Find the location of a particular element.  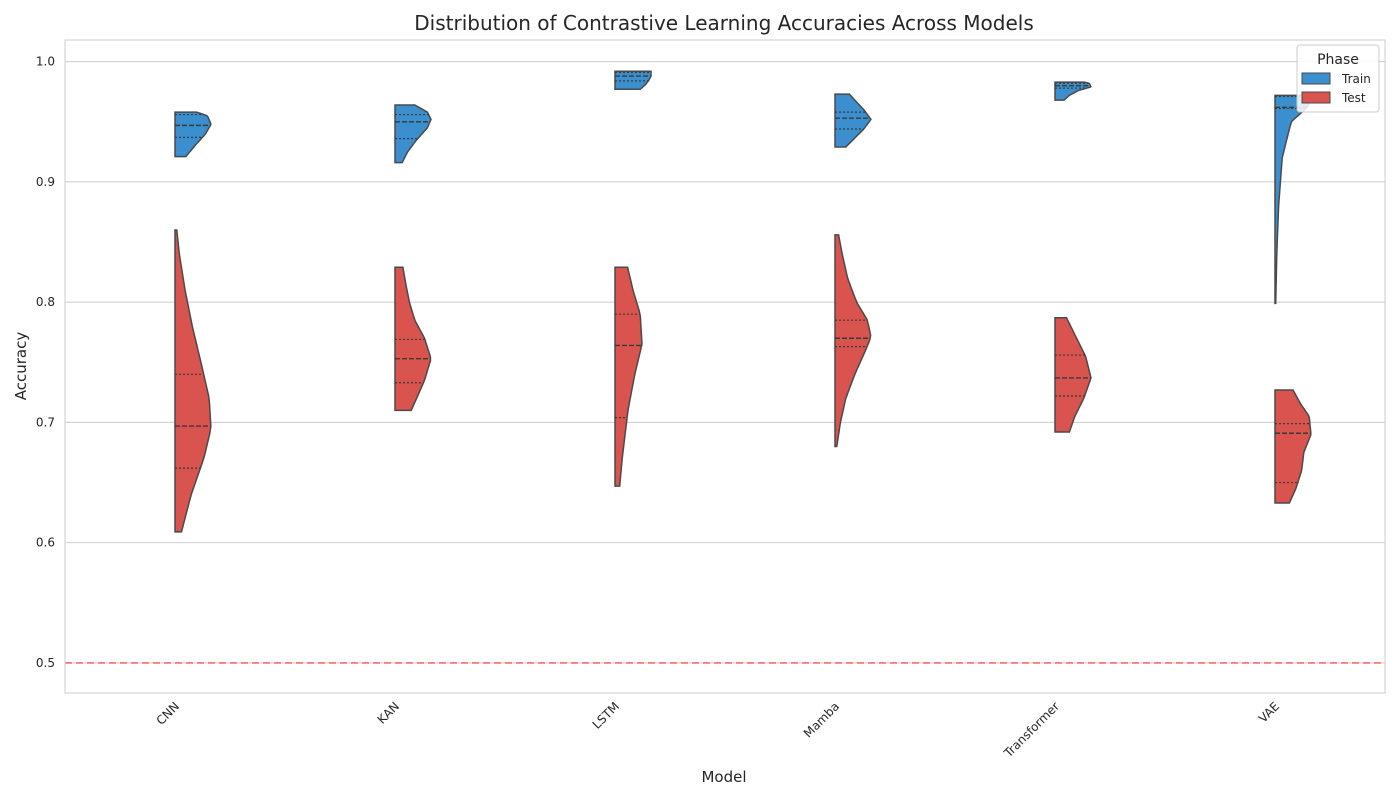

violin-test-transformer is located at coordinates (1073, 375).